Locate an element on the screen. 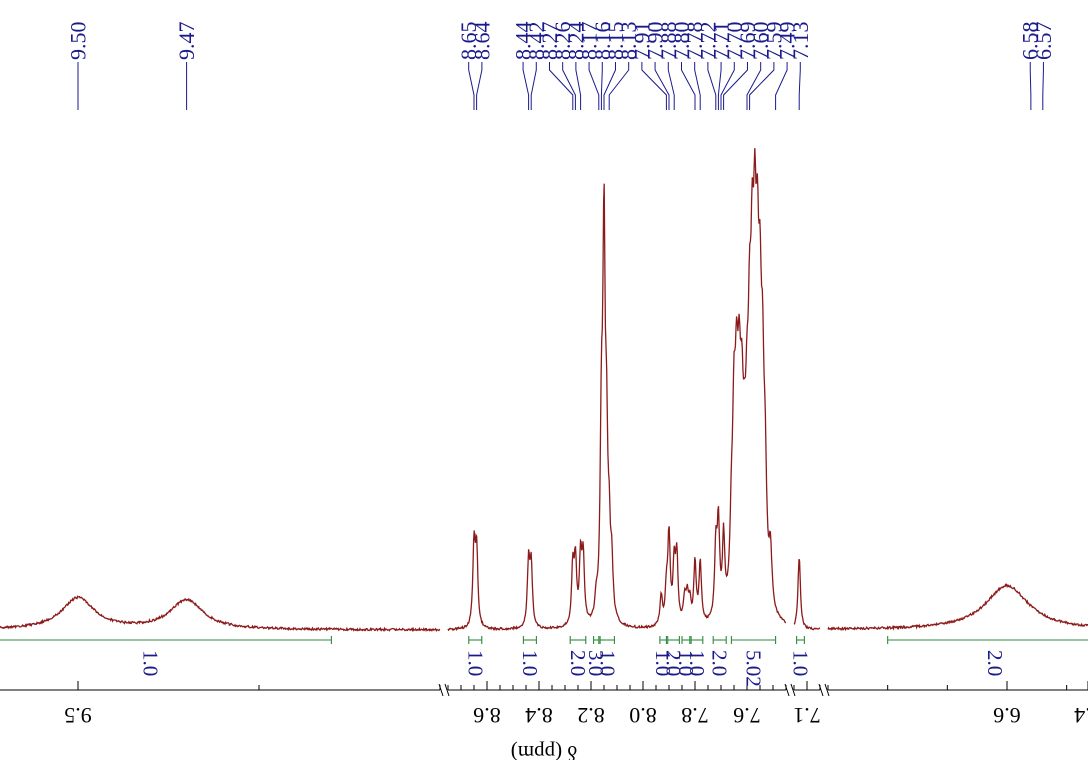  peak-label-group: 7.78 is located at coordinates (694, 66).